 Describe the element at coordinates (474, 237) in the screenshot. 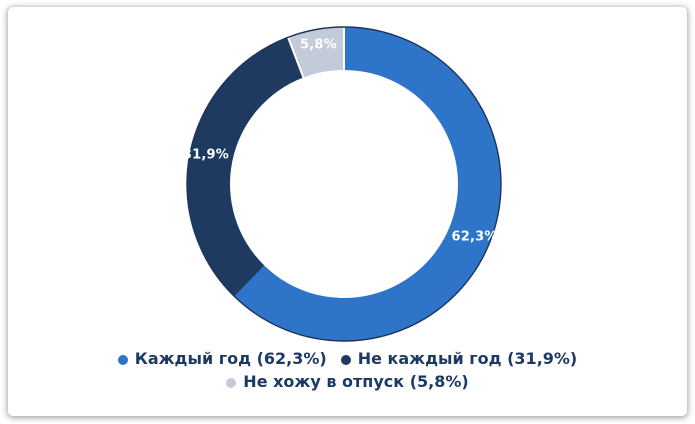

I see `slice-label-every-year: 62,3%` at that location.